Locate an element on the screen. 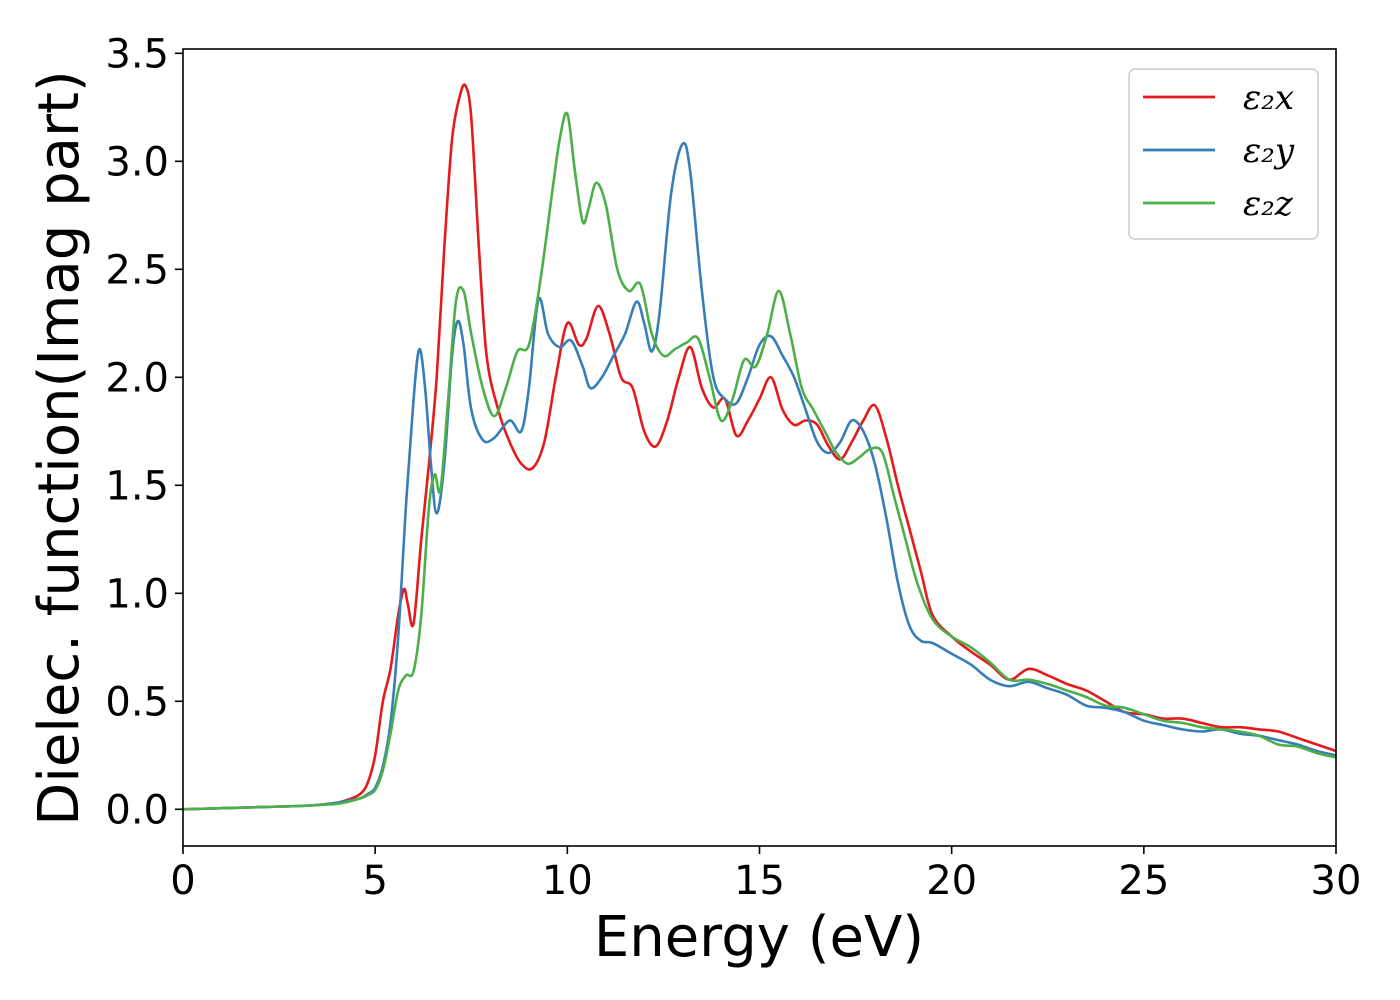  x-tick-label: 25 is located at coordinates (1143, 881).